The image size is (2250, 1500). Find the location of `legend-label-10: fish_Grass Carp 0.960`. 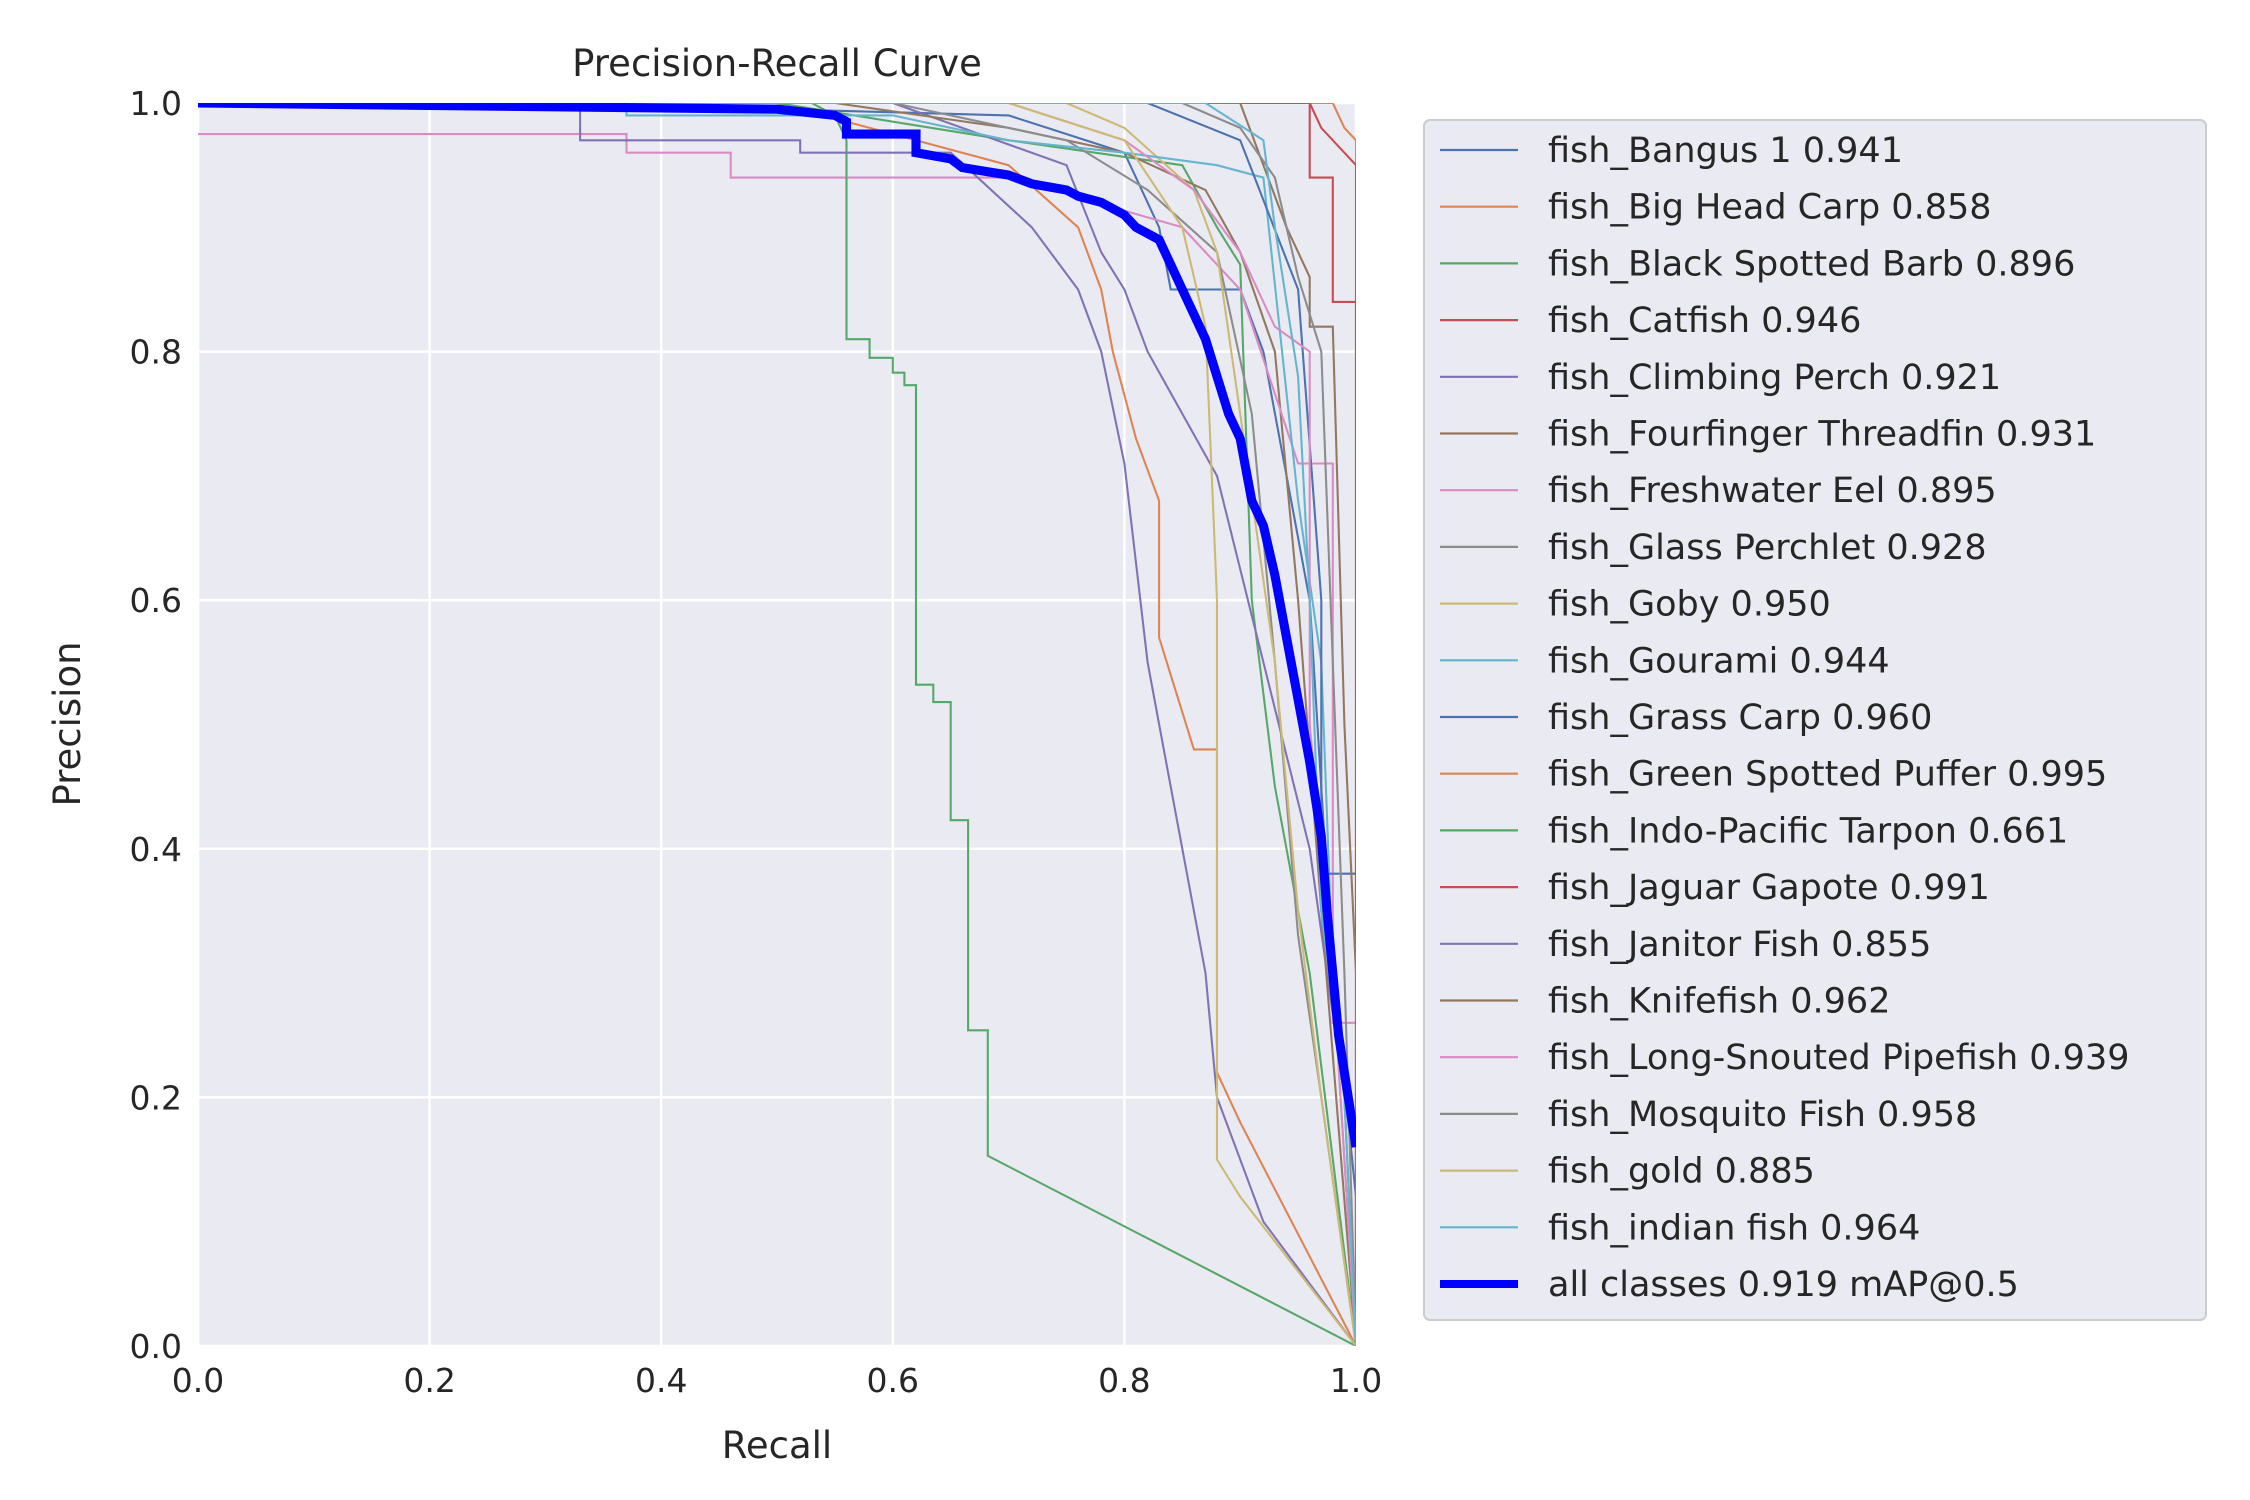

legend-label-10: fish_Grass Carp 0.960 is located at coordinates (1740, 718).